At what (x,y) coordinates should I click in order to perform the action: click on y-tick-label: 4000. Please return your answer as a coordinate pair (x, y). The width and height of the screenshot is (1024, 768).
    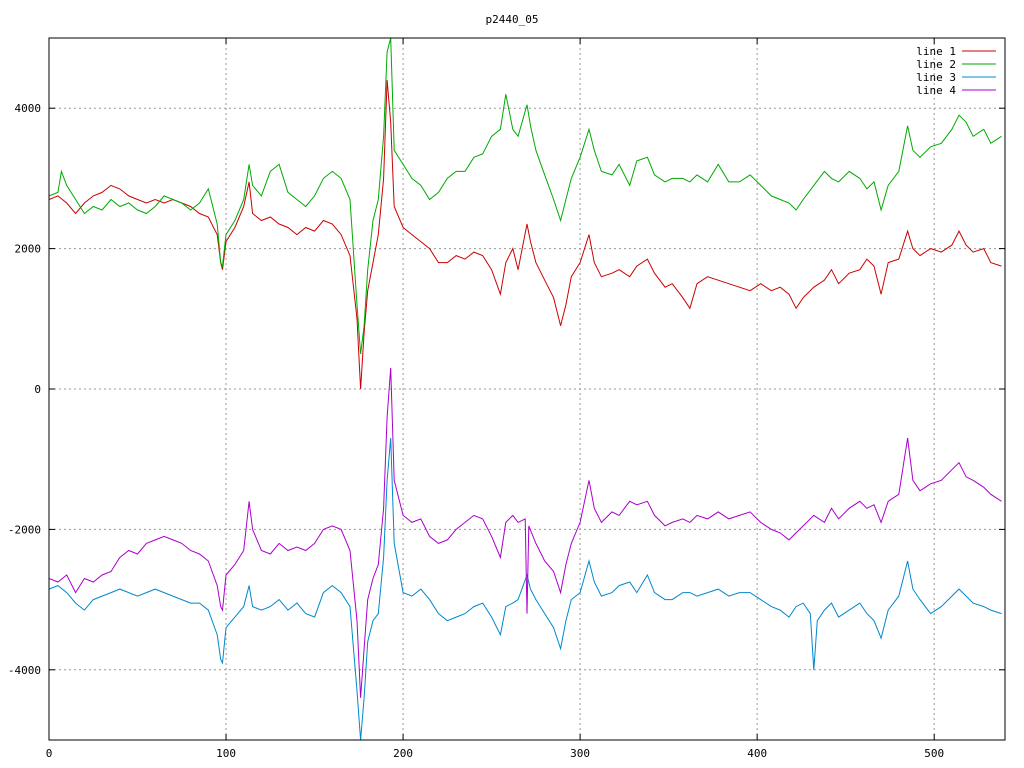
    Looking at the image, I should click on (28, 108).